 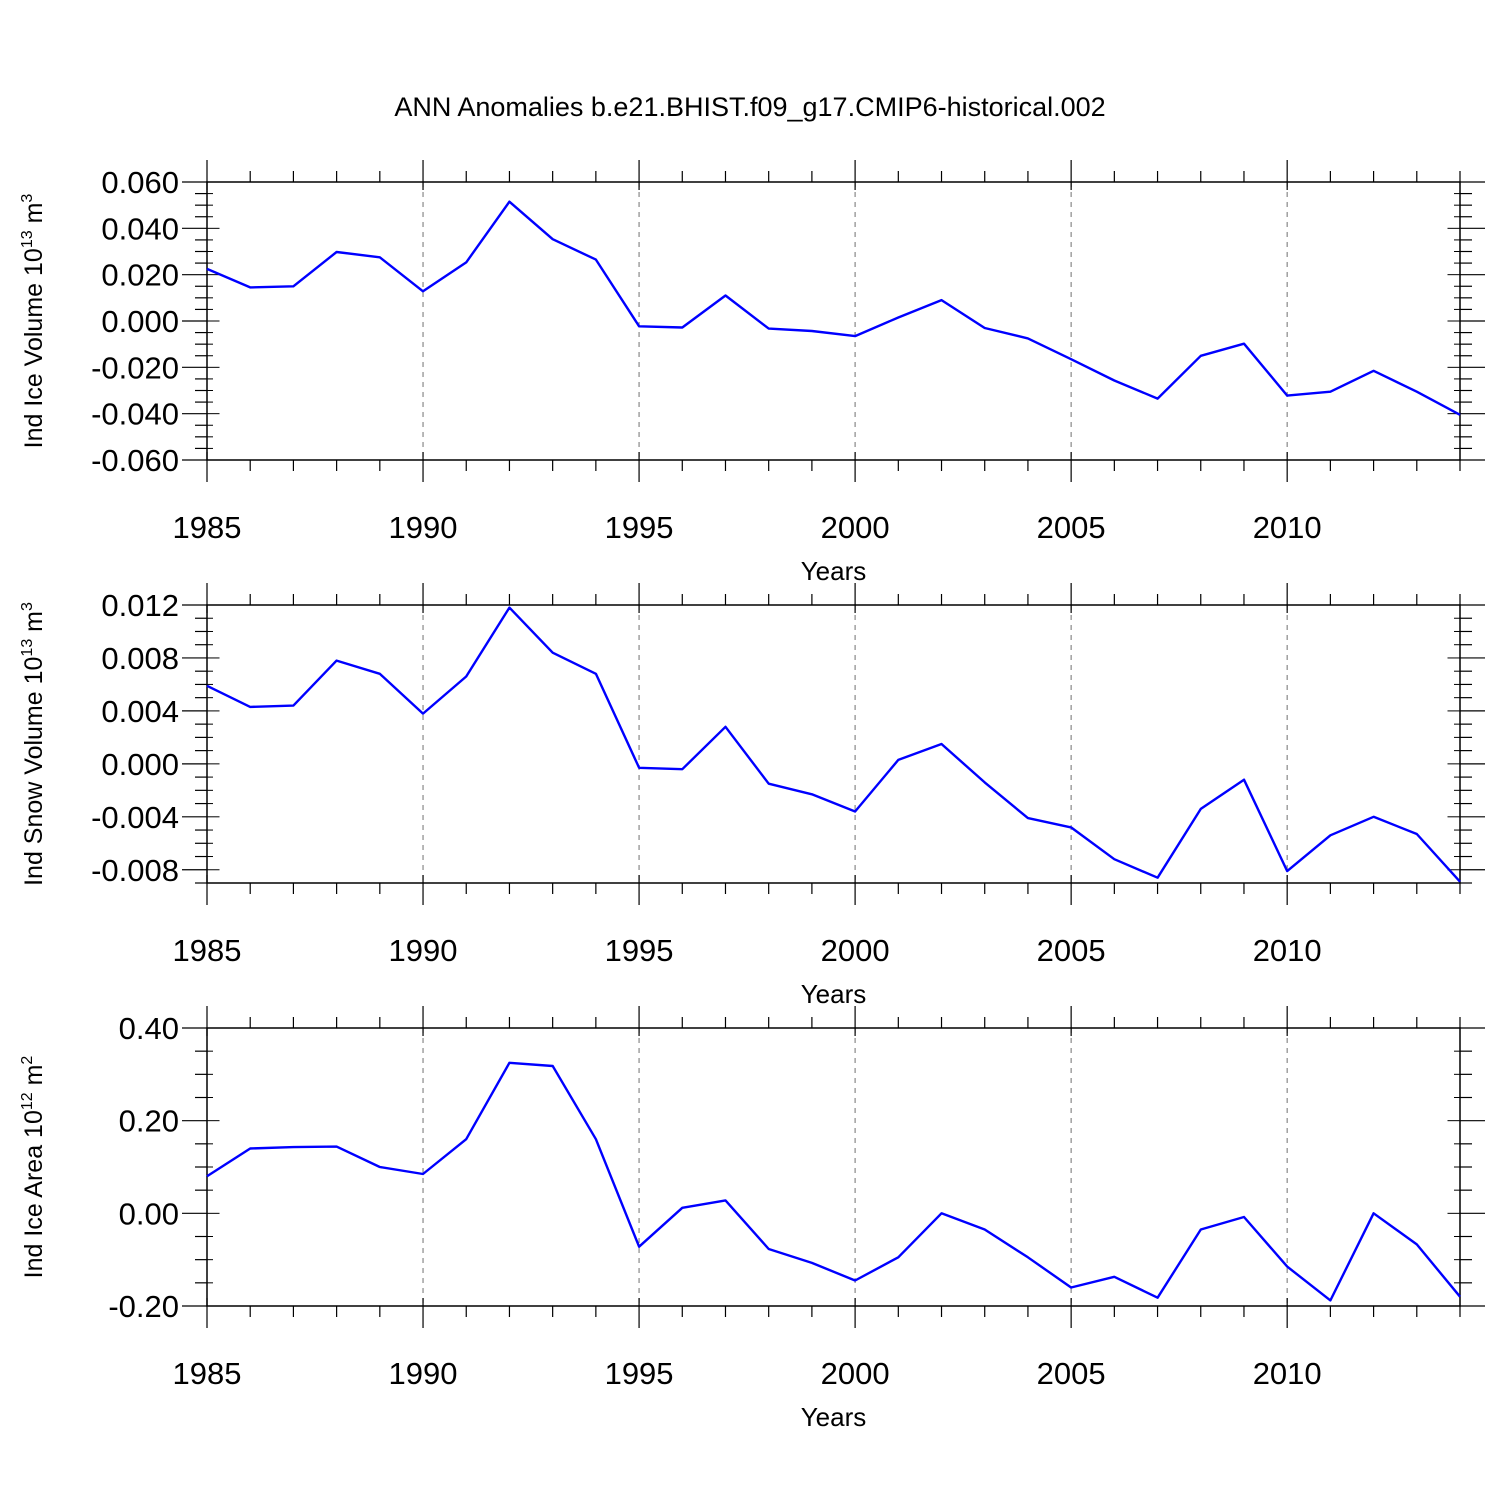 I want to click on y-tick-label: 0.00, so click(x=149, y=1213).